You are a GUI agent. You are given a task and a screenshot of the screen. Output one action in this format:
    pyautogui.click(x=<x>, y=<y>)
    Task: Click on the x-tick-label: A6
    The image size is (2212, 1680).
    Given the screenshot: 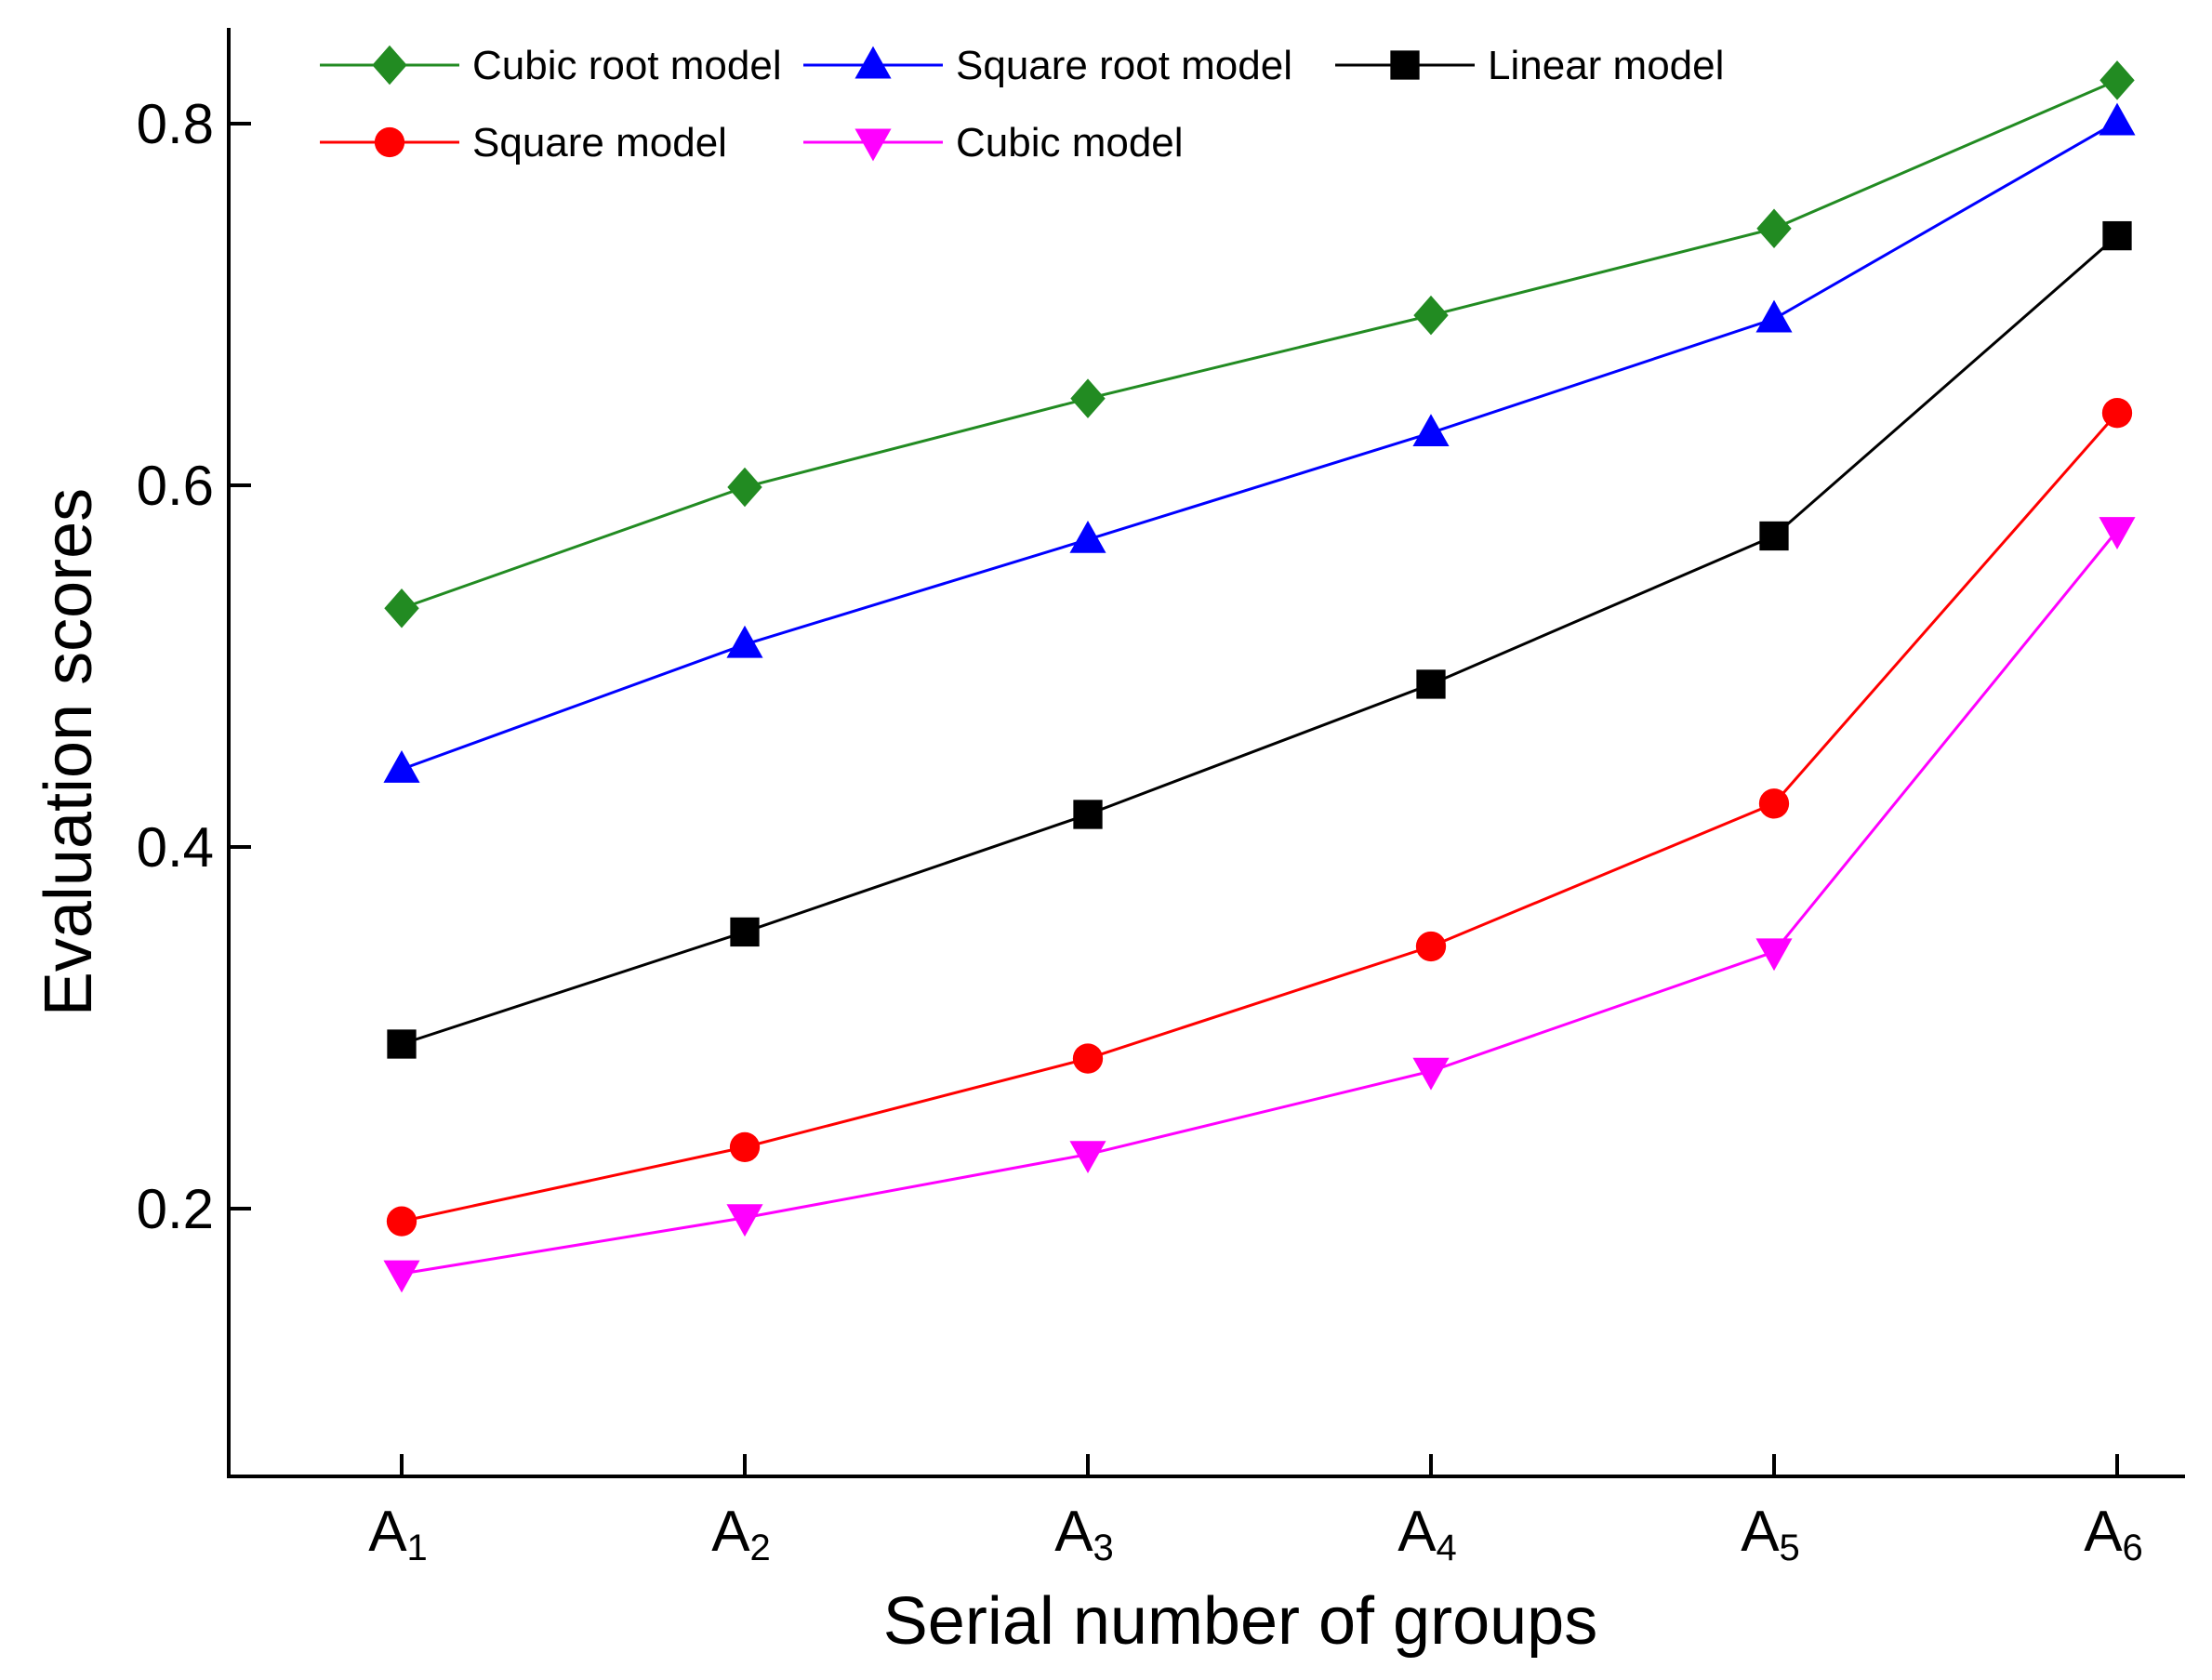 What is the action you would take?
    pyautogui.click(x=2113, y=1534)
    